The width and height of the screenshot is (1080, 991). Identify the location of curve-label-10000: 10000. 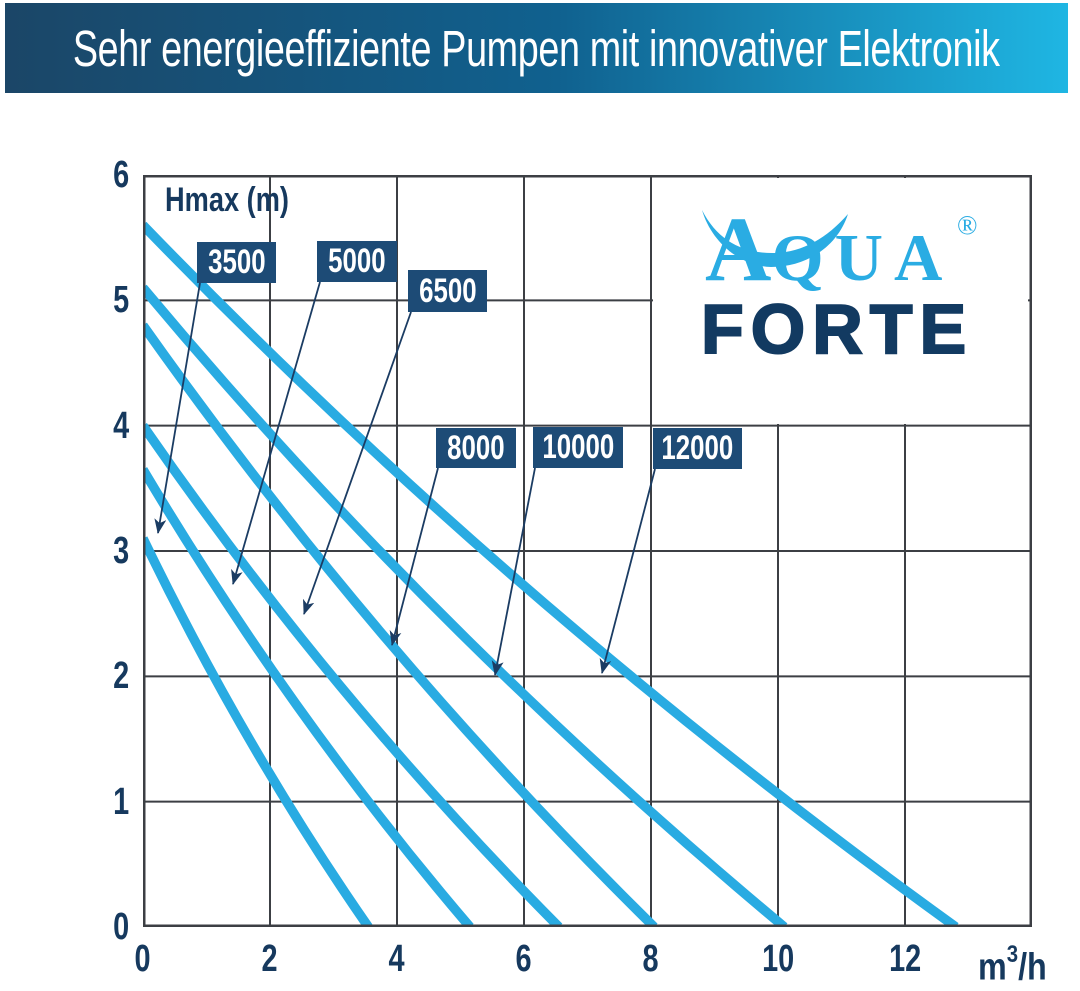
(578, 447).